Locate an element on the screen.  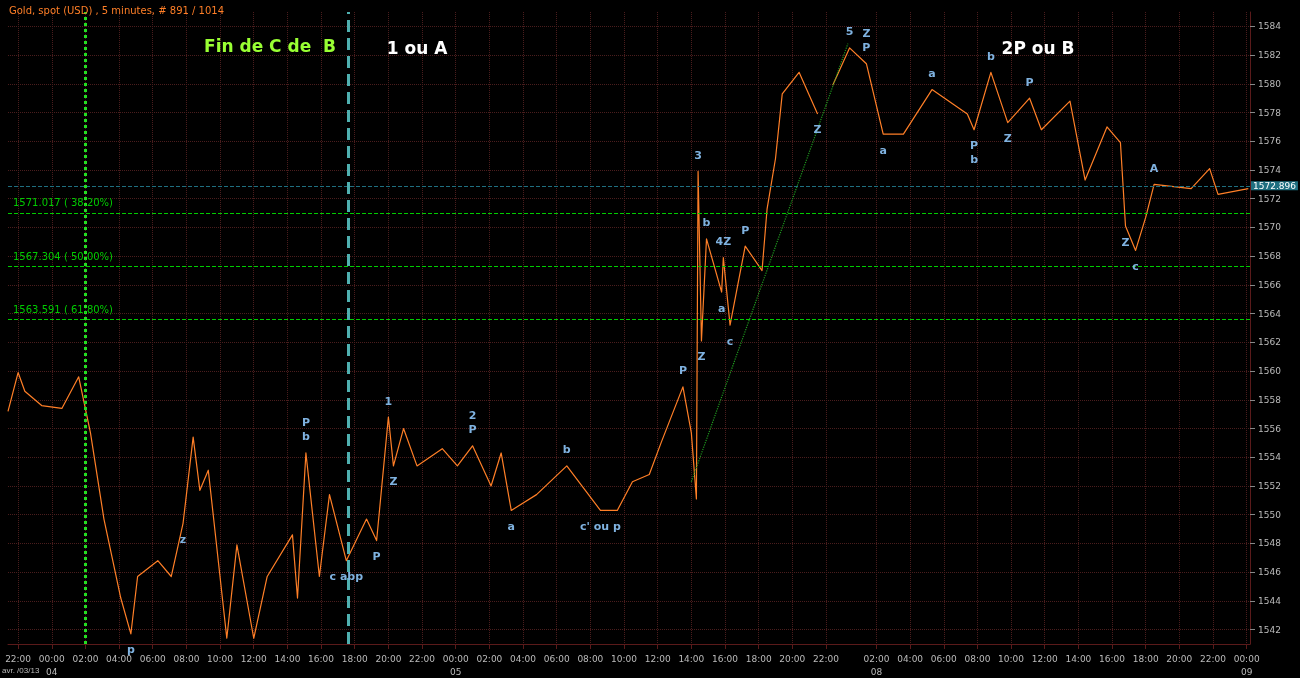
y-tick-label: 1580 is located at coordinates (1269, 83).